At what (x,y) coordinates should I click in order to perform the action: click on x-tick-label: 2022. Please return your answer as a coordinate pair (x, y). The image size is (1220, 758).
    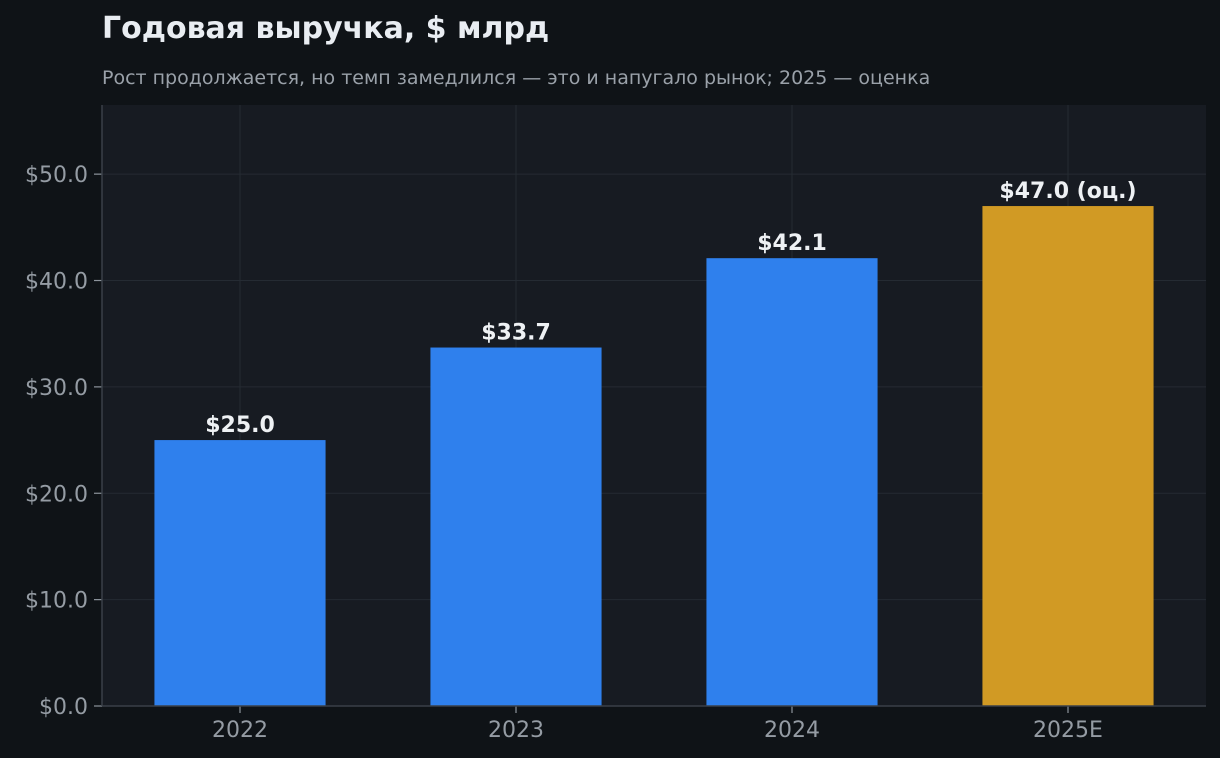
    Looking at the image, I should click on (240, 730).